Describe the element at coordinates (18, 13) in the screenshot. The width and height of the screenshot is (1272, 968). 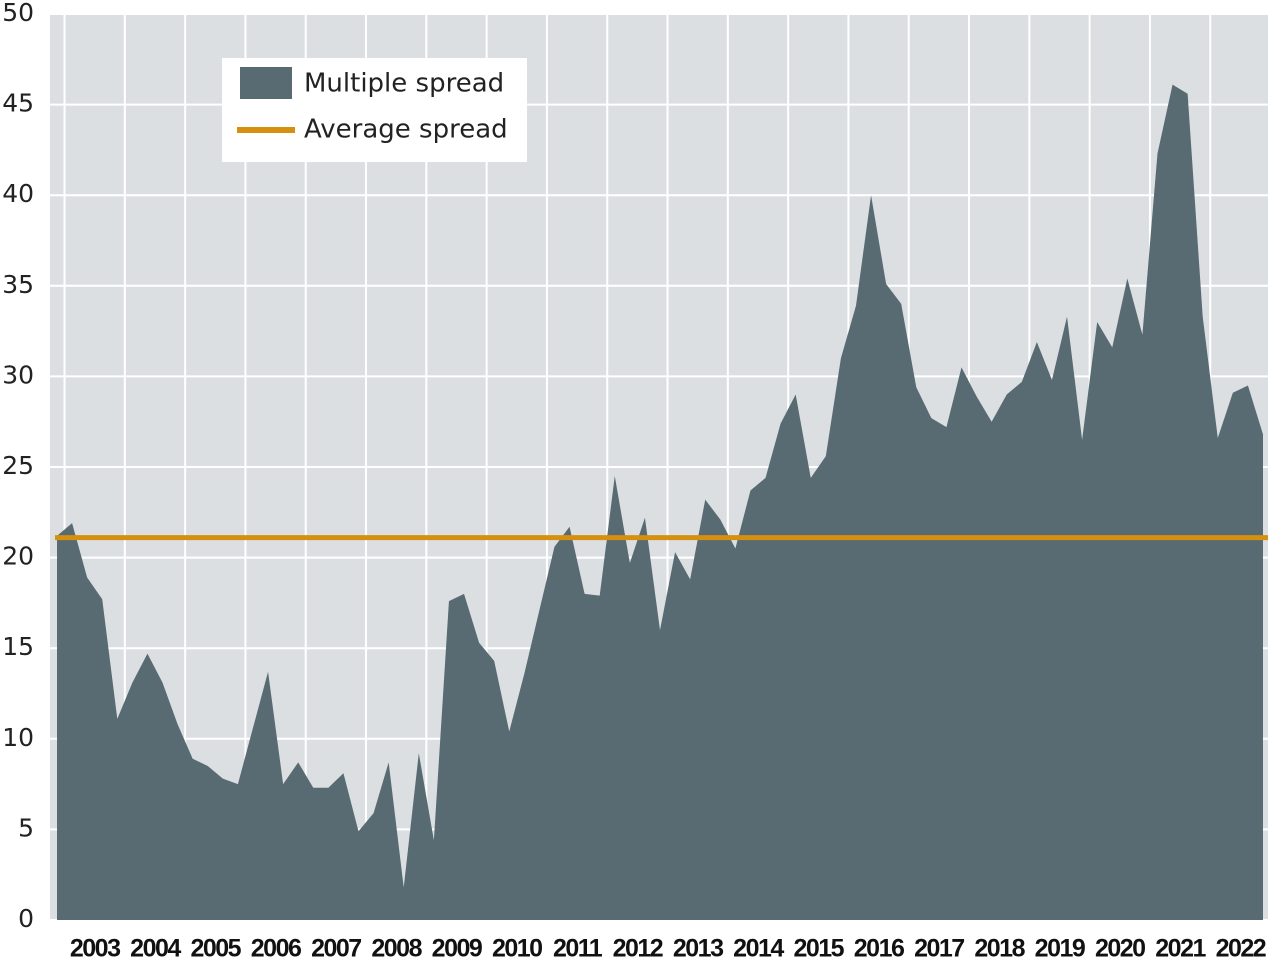
I see `y-tick-label: 50` at that location.